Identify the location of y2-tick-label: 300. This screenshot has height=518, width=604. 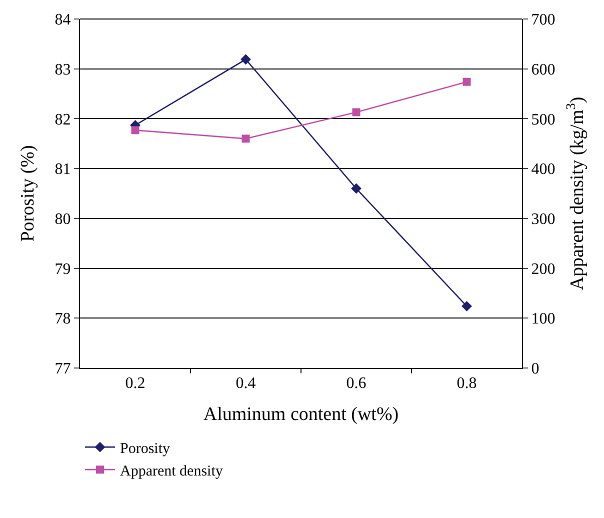
(543, 219).